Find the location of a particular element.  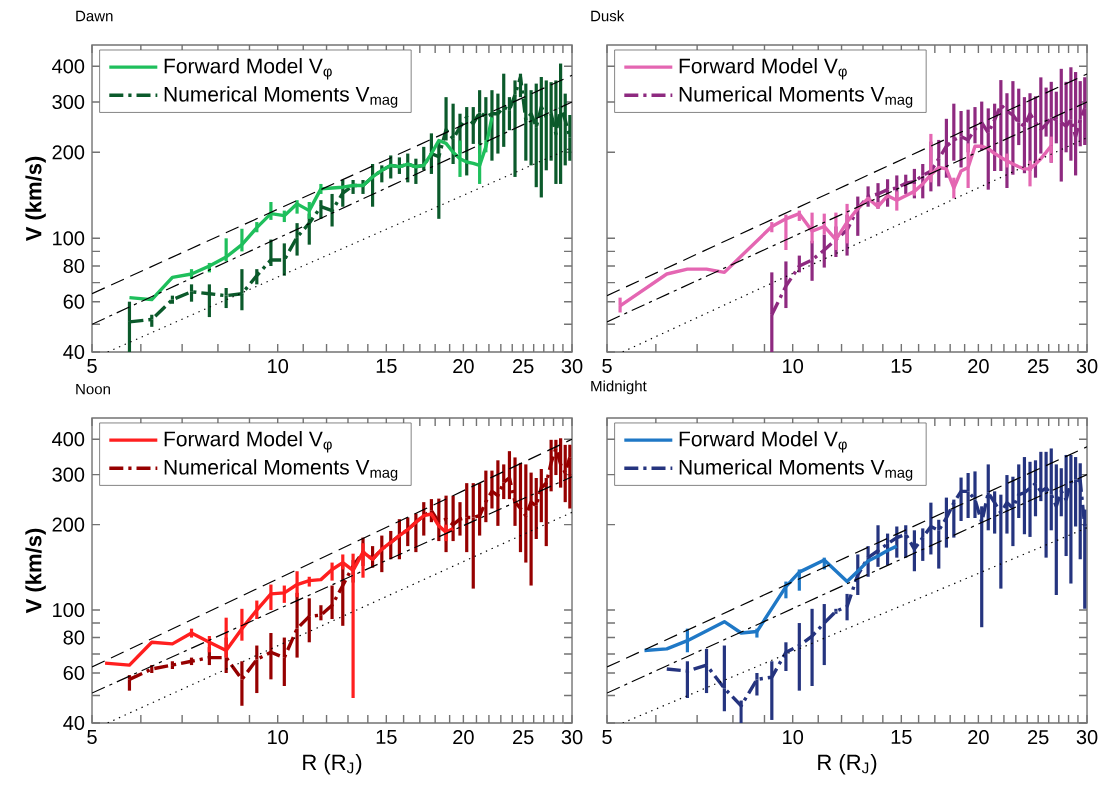

chart-title: Dusk is located at coordinates (608, 16).